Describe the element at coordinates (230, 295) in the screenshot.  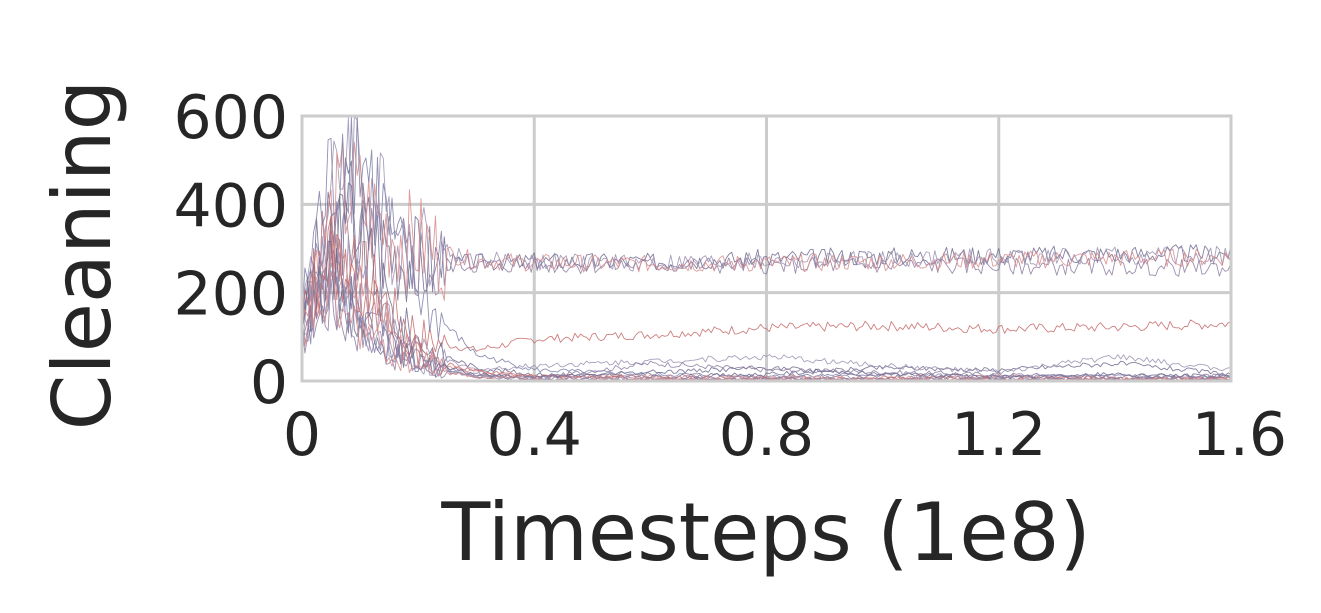
I see `y-tick-label: 200` at that location.